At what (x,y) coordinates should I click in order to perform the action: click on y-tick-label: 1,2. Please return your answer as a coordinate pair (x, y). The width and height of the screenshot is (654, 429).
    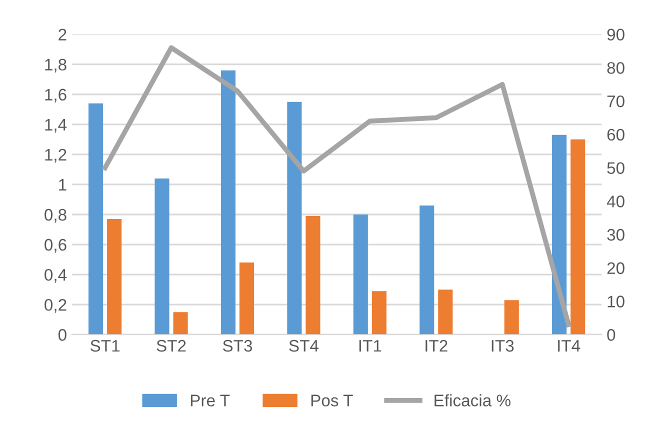
    Looking at the image, I should click on (55, 155).